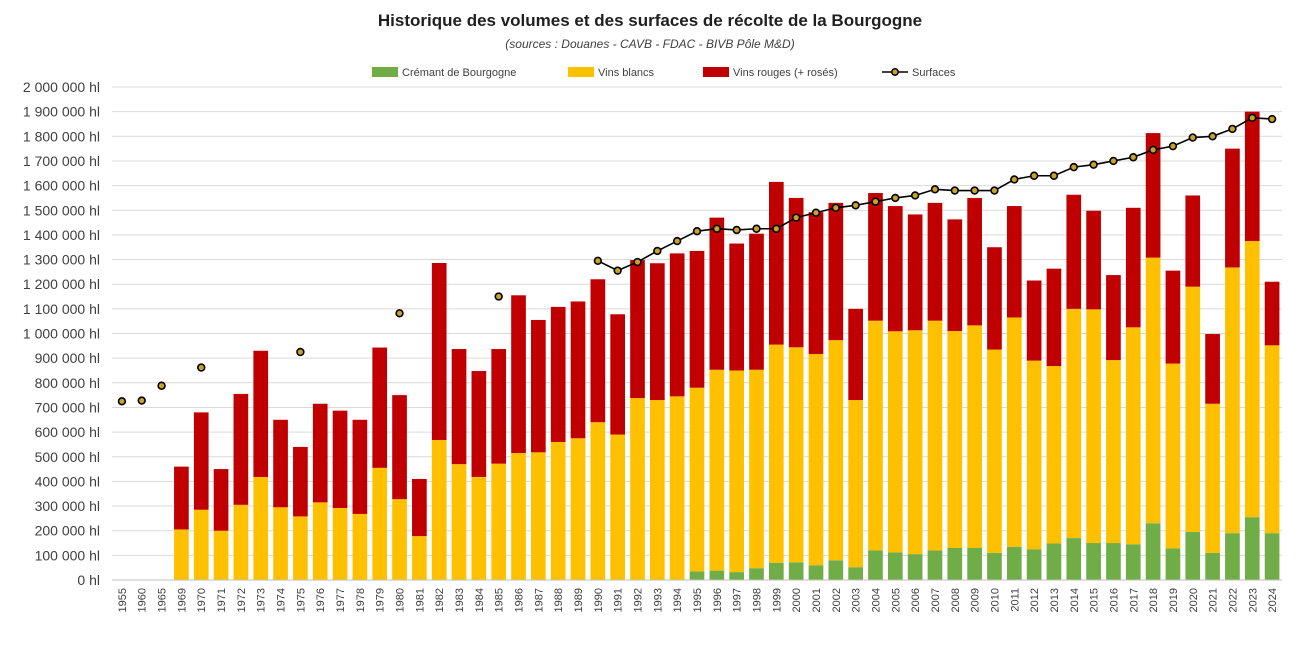 The image size is (1300, 666). I want to click on x-tick-label: 2009, so click(976, 600).